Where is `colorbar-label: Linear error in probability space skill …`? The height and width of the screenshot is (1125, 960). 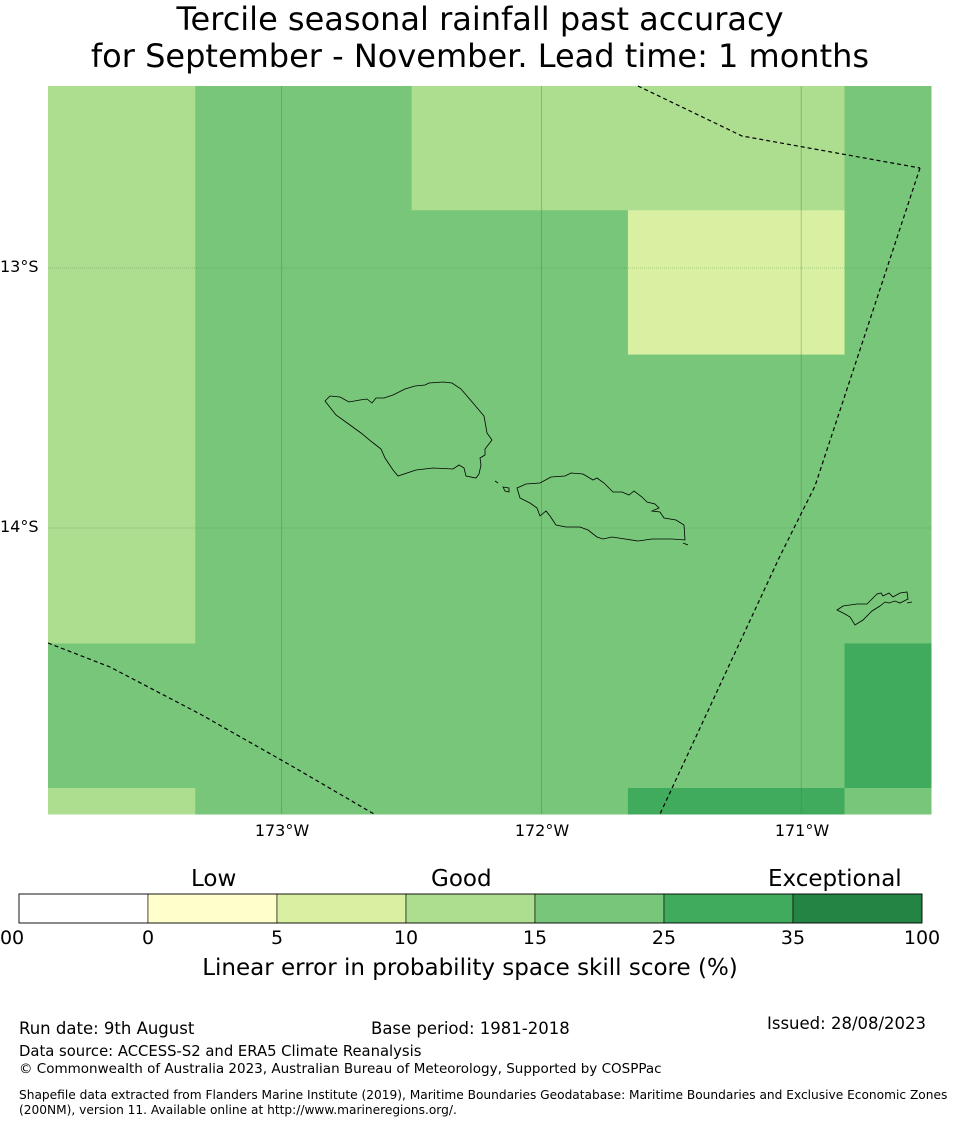
colorbar-label: Linear error in probability space skill … is located at coordinates (470, 968).